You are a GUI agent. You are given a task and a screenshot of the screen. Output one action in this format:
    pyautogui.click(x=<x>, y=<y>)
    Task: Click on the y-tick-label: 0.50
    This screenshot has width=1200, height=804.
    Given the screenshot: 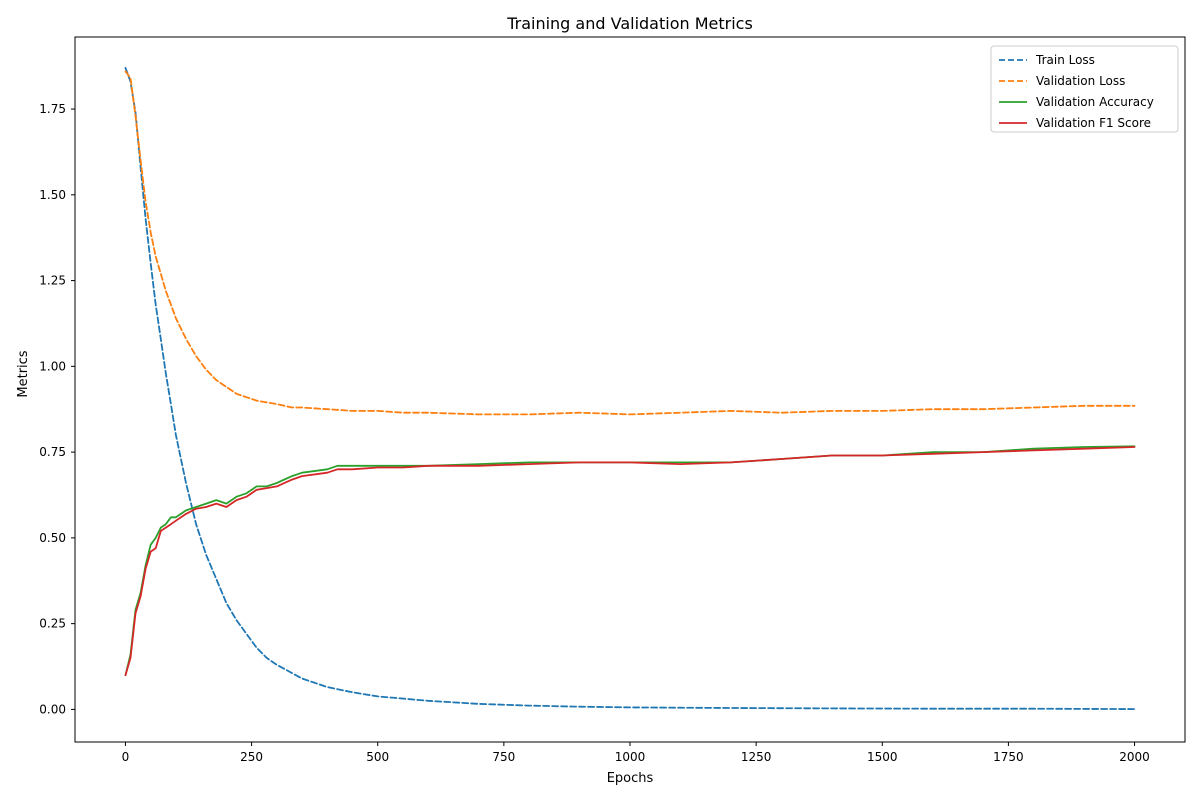 What is the action you would take?
    pyautogui.click(x=52, y=538)
    